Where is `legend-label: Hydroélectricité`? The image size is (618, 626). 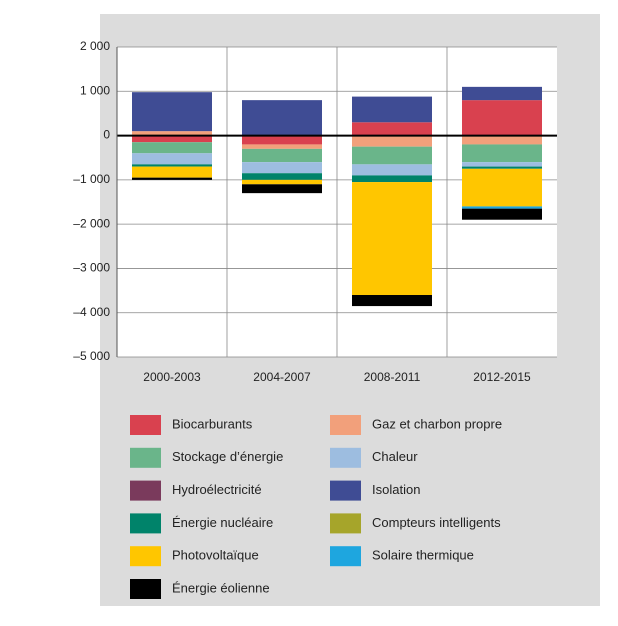 legend-label: Hydroélectricité is located at coordinates (217, 489).